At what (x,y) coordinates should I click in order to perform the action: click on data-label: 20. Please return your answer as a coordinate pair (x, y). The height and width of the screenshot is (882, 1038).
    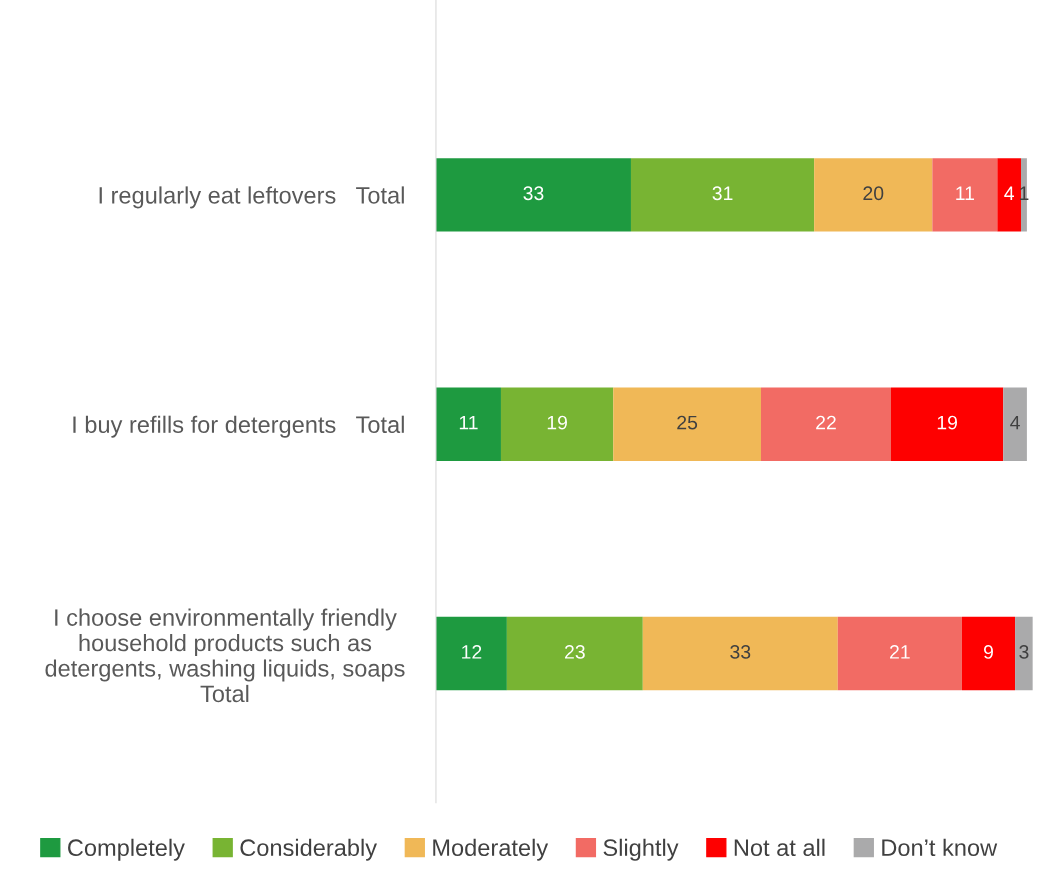
    Looking at the image, I should click on (873, 193).